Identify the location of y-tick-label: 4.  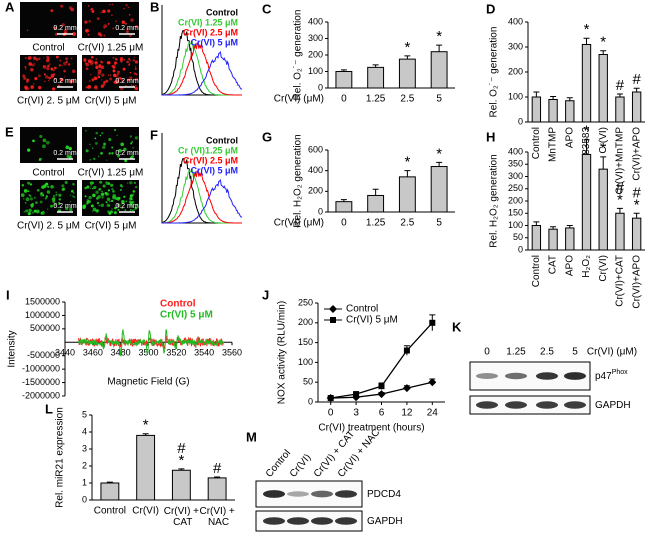
(84, 431).